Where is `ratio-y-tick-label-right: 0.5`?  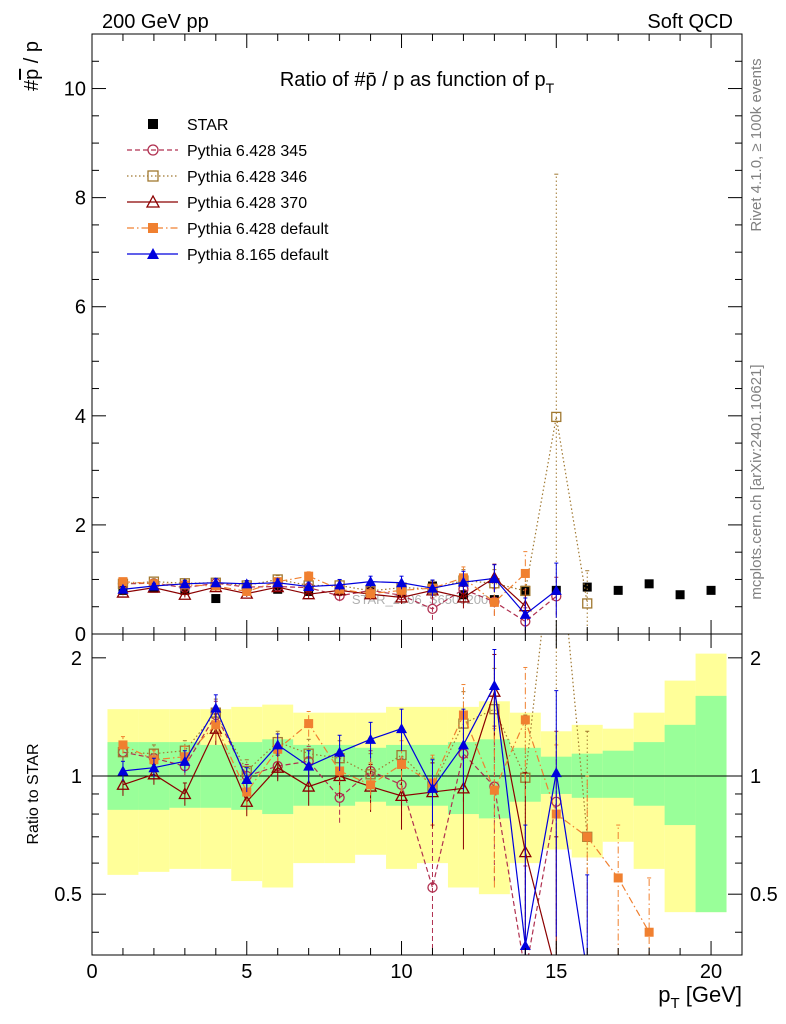
ratio-y-tick-label-right: 0.5 is located at coordinates (764, 895).